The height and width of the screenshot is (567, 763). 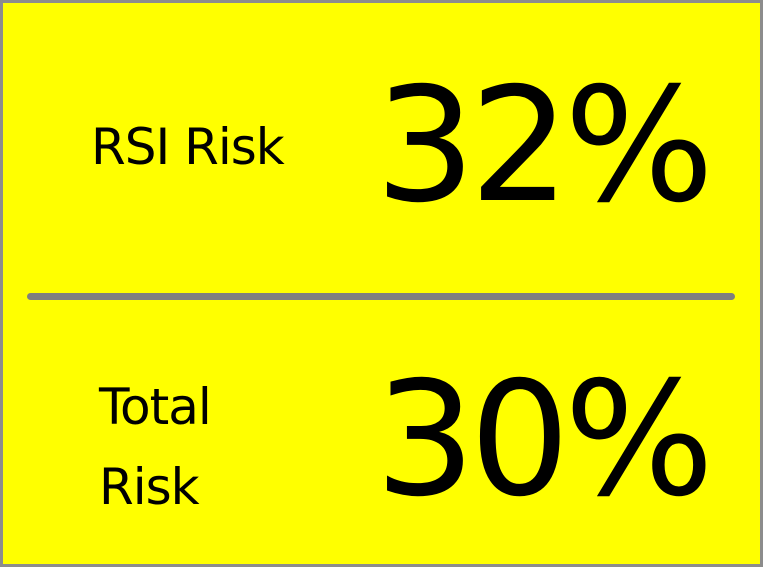 I want to click on total-risk-label: Total Risk, so click(x=155, y=447).